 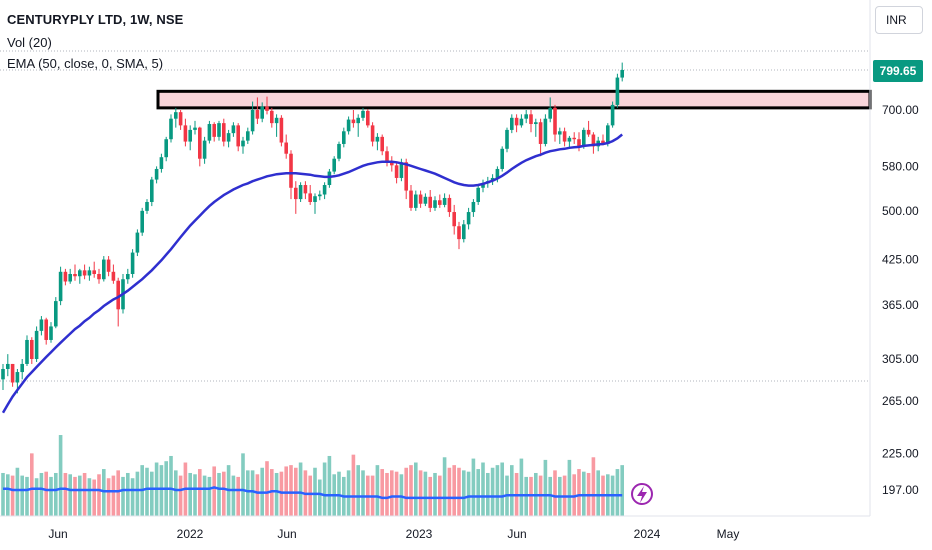 What do you see at coordinates (900, 359) in the screenshot?
I see `price-tick-label: 305.00` at bounding box center [900, 359].